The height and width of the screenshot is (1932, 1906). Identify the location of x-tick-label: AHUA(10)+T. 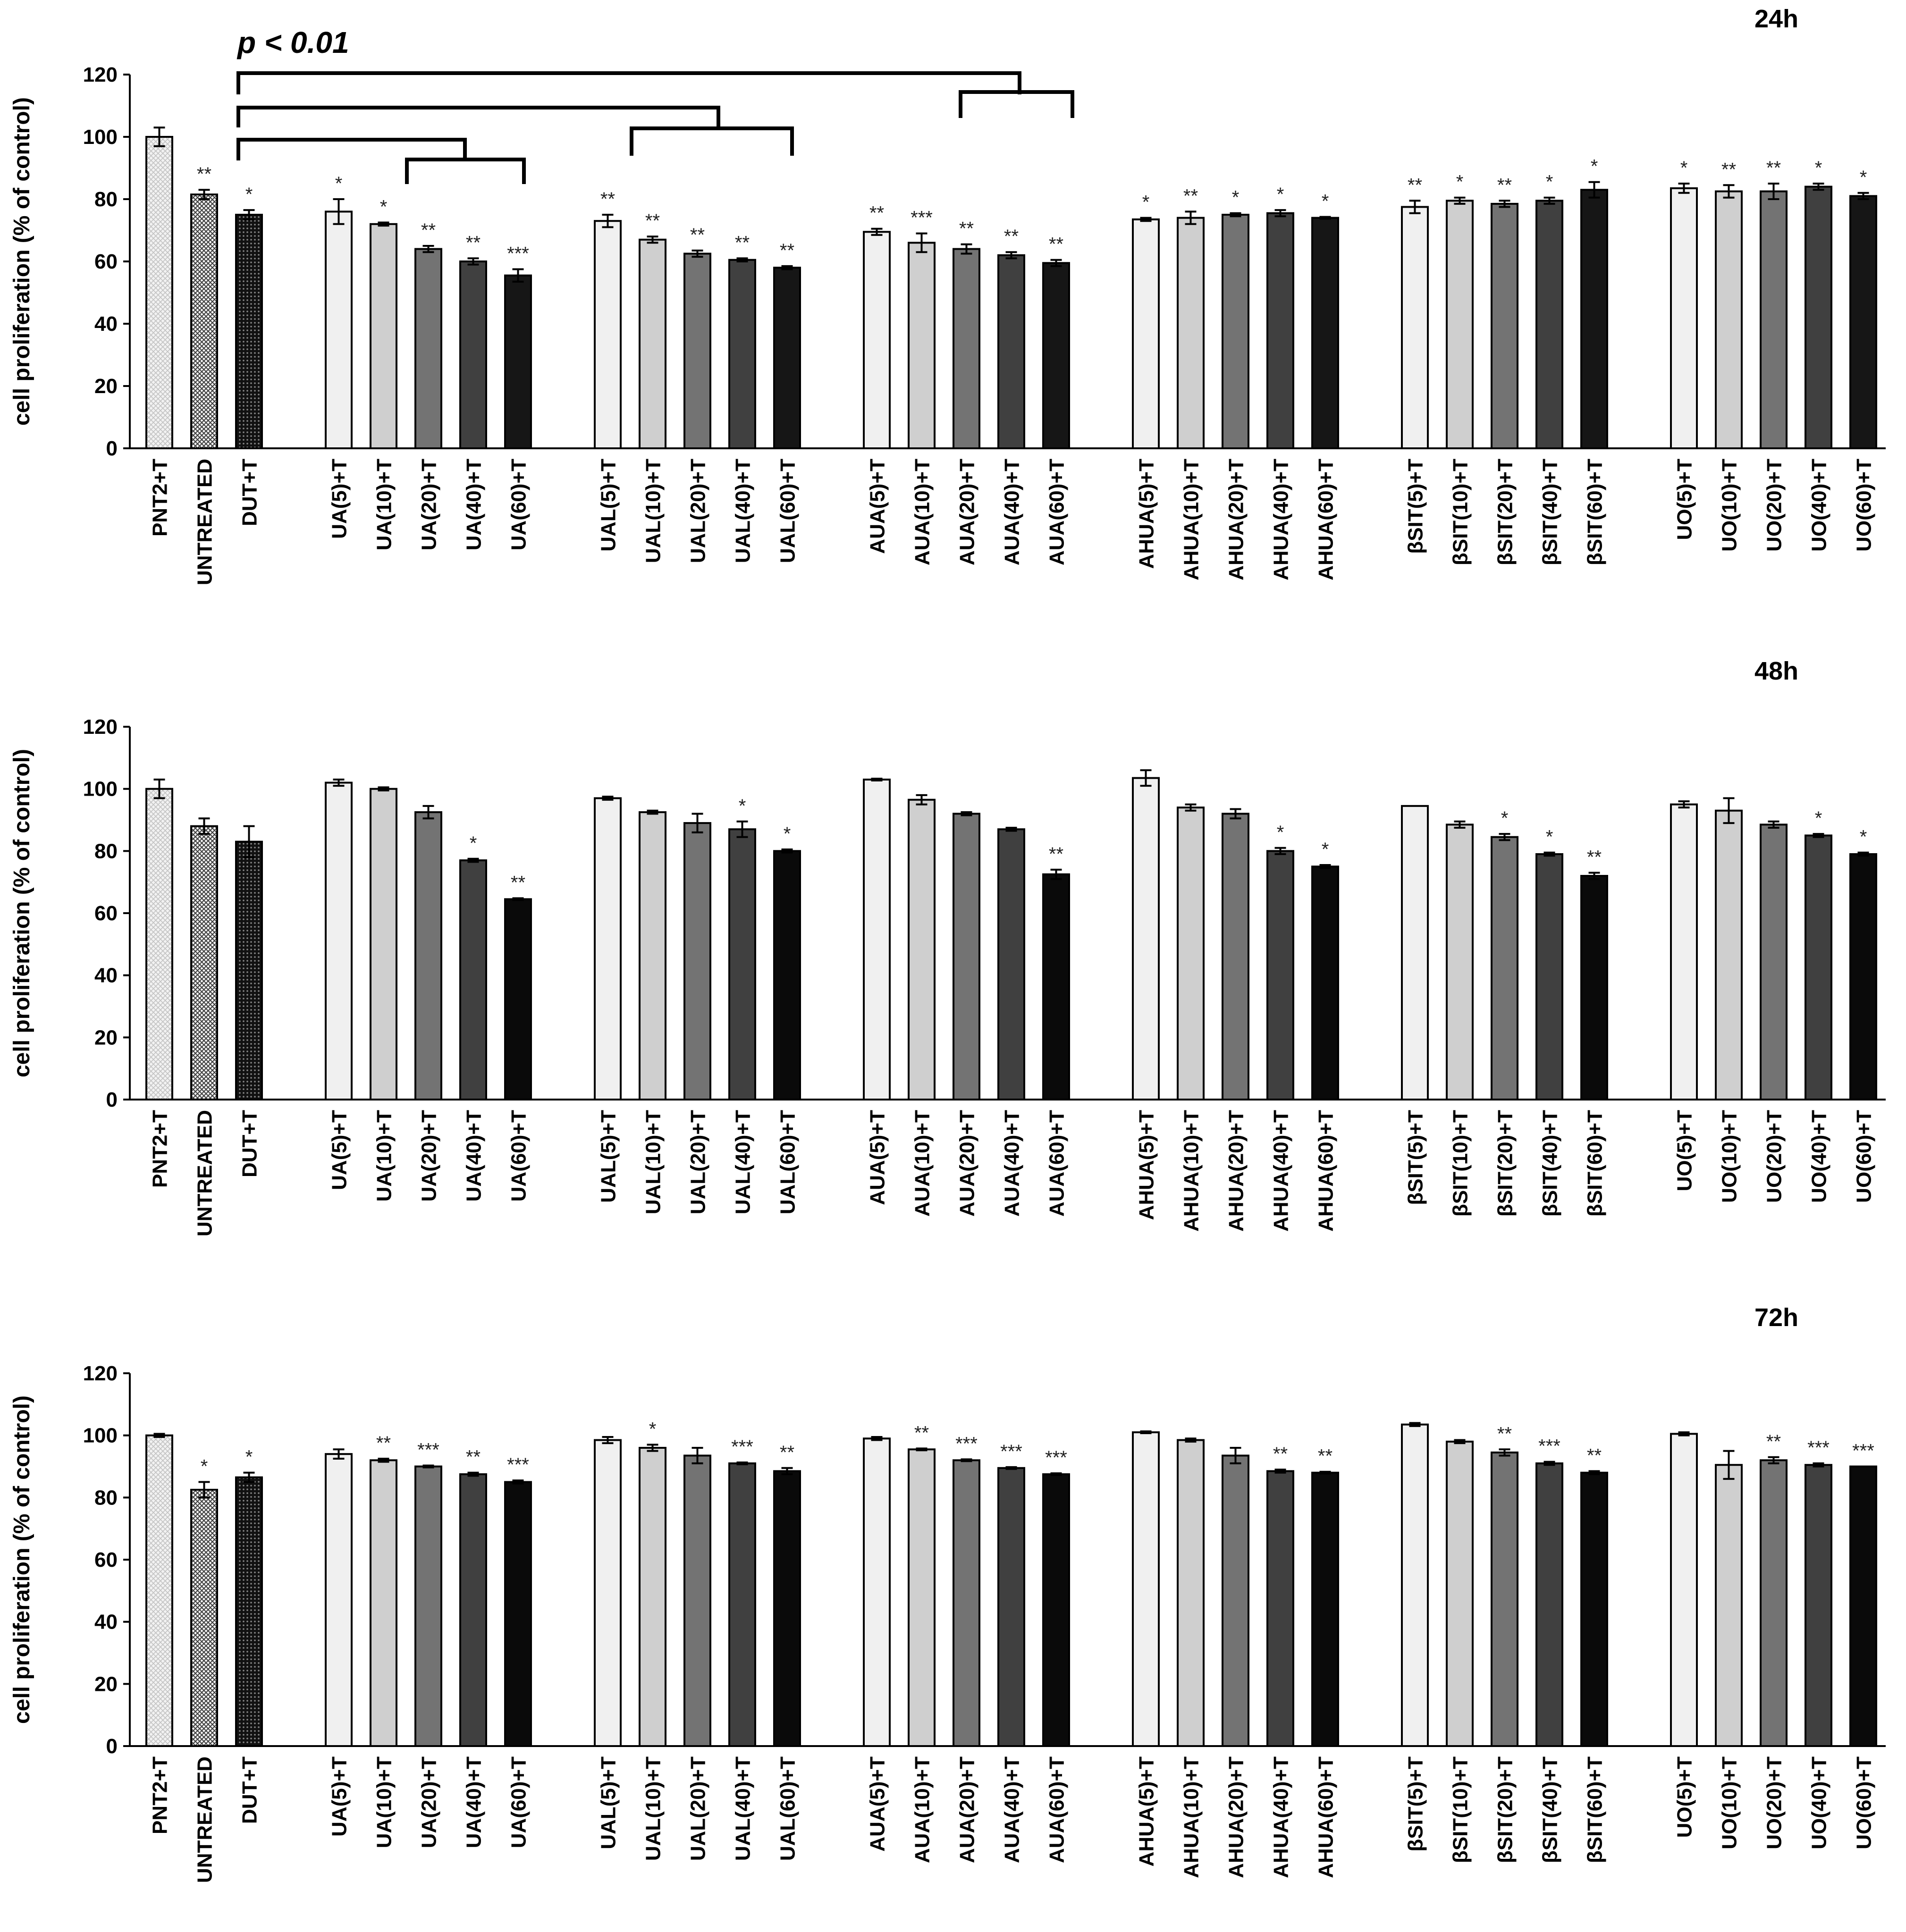
(1191, 1817).